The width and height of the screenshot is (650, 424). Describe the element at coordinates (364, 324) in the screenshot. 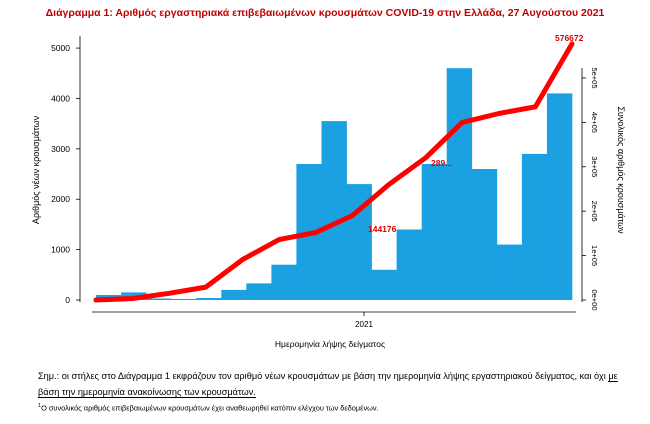

I see `x-tick-label: 2021` at that location.